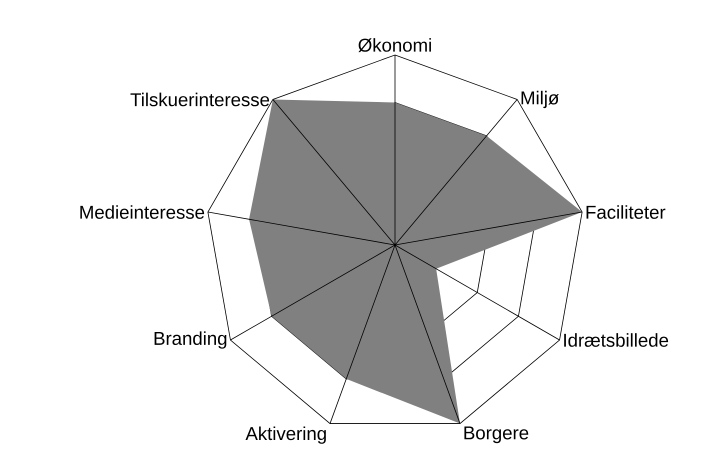 The image size is (726, 460). What do you see at coordinates (540, 99) in the screenshot?
I see `spoke-label: Miljø` at bounding box center [540, 99].